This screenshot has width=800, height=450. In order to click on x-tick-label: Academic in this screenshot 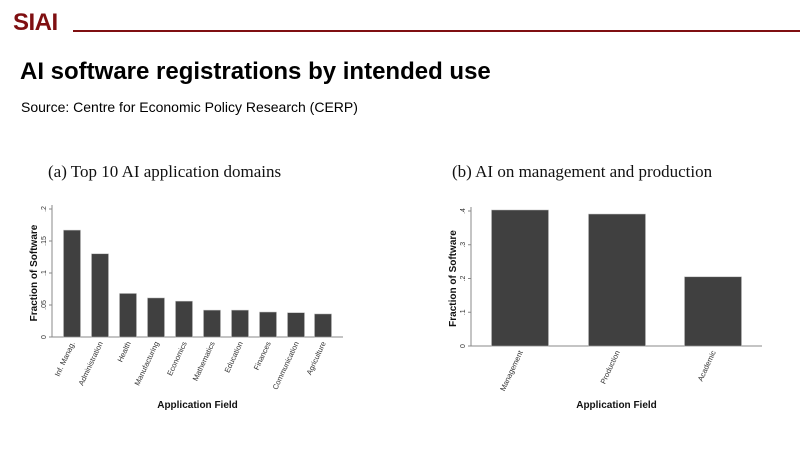, I will do `click(707, 366)`.